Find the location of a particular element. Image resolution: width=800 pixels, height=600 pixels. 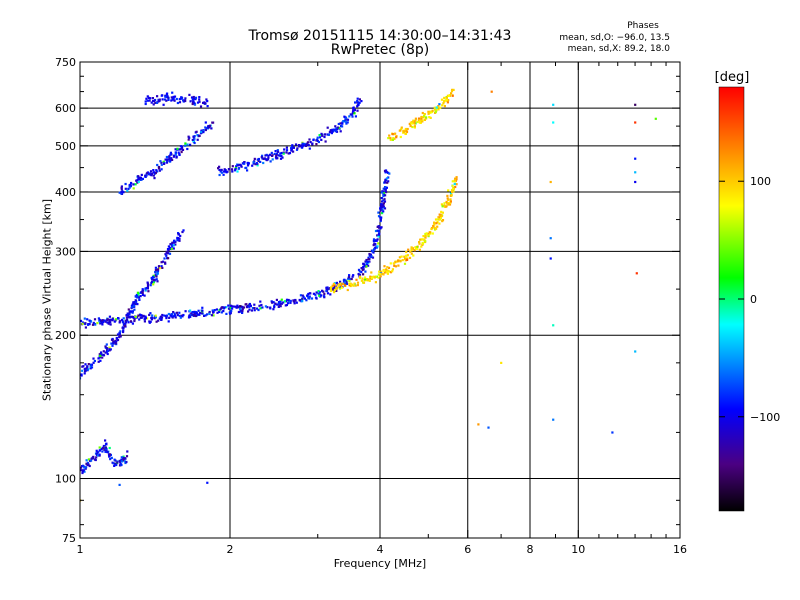

isolated-point is located at coordinates (207, 482).